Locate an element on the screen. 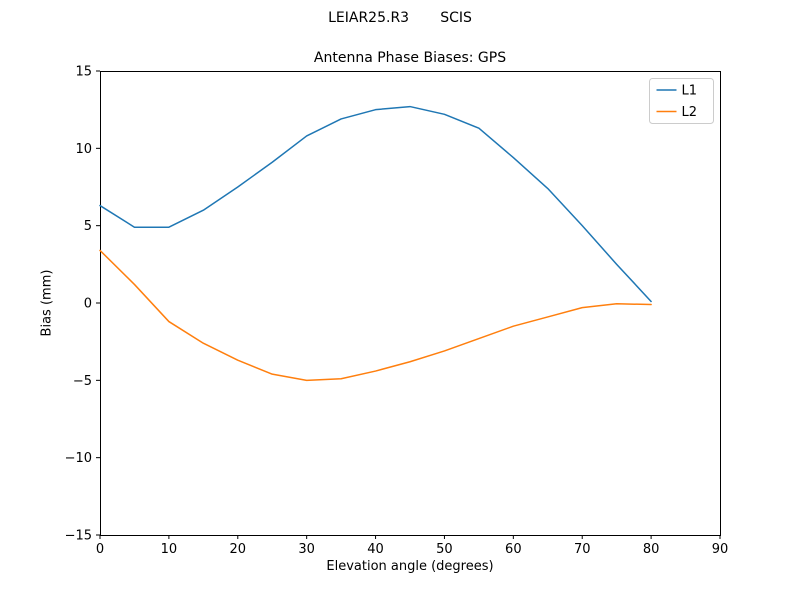  x-tick-label: 70 is located at coordinates (582, 549).